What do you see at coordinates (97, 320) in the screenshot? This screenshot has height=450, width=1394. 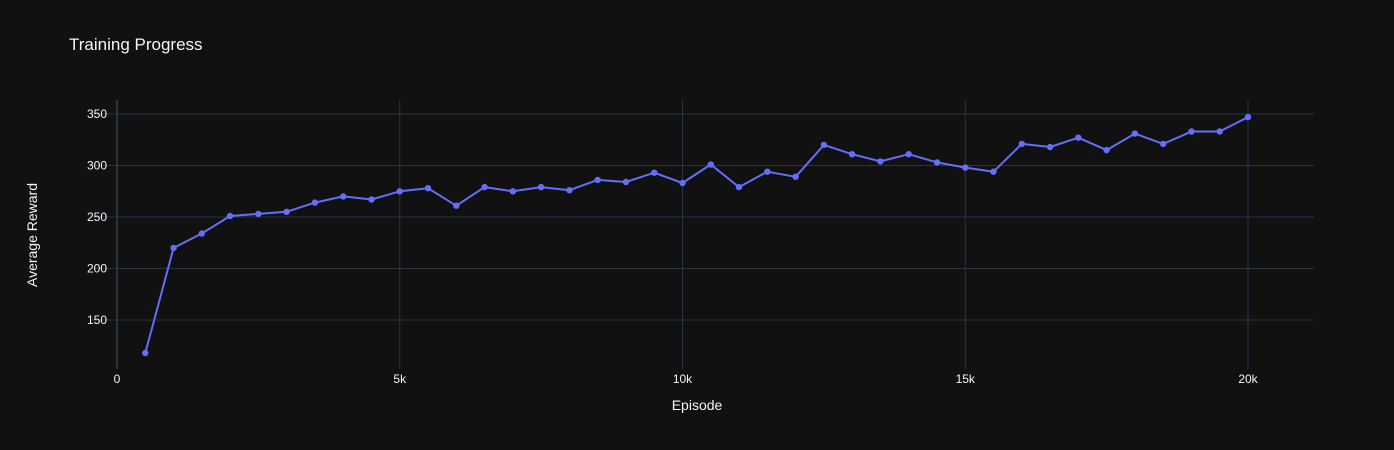 I see `y-tick-label: 150` at bounding box center [97, 320].